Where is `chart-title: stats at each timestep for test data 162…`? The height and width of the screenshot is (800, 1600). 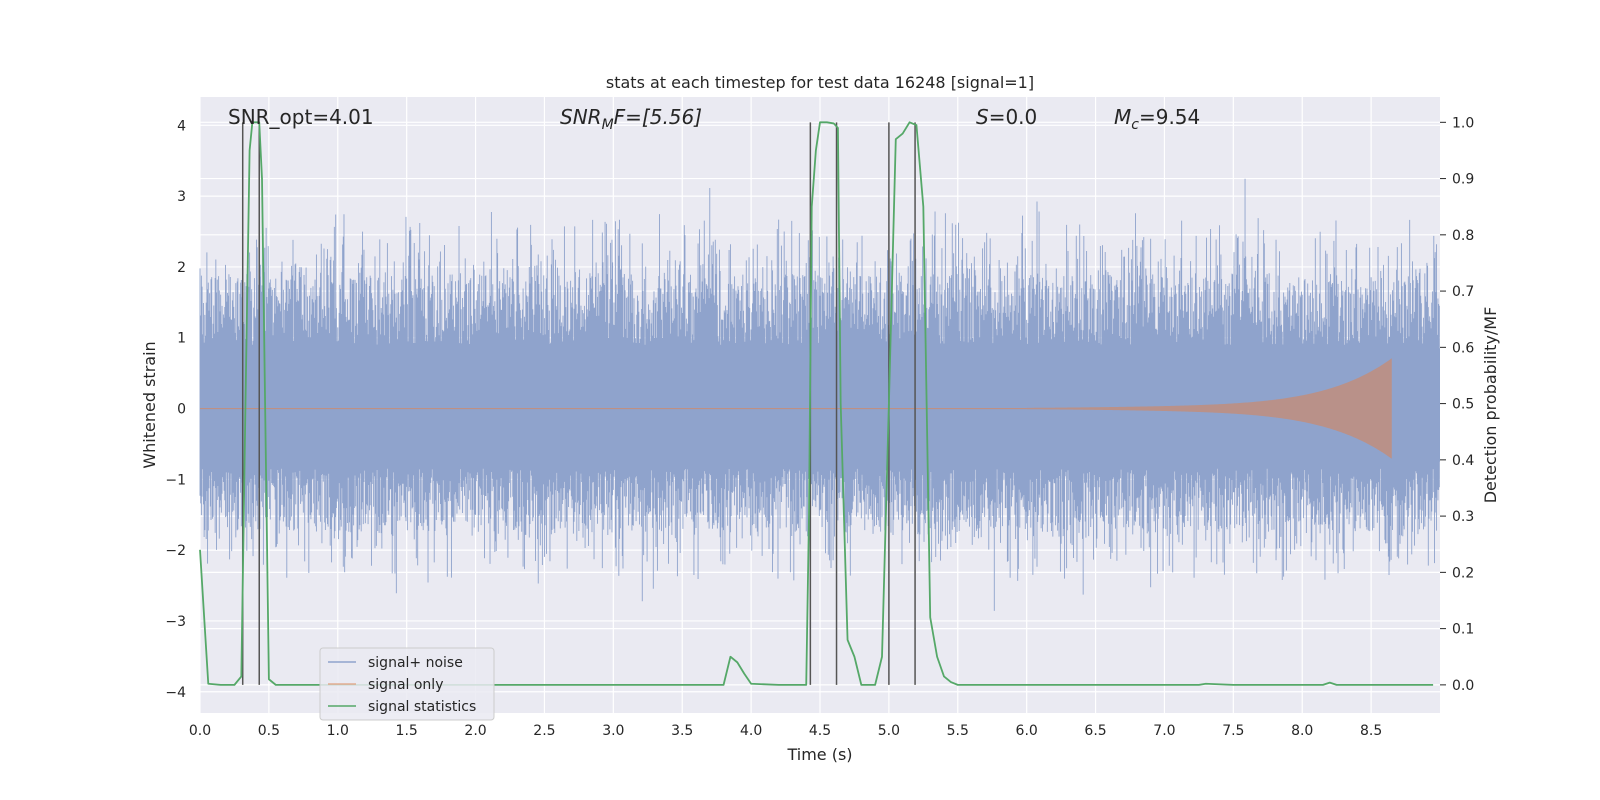
chart-title: stats at each timestep for test data 162… is located at coordinates (820, 82).